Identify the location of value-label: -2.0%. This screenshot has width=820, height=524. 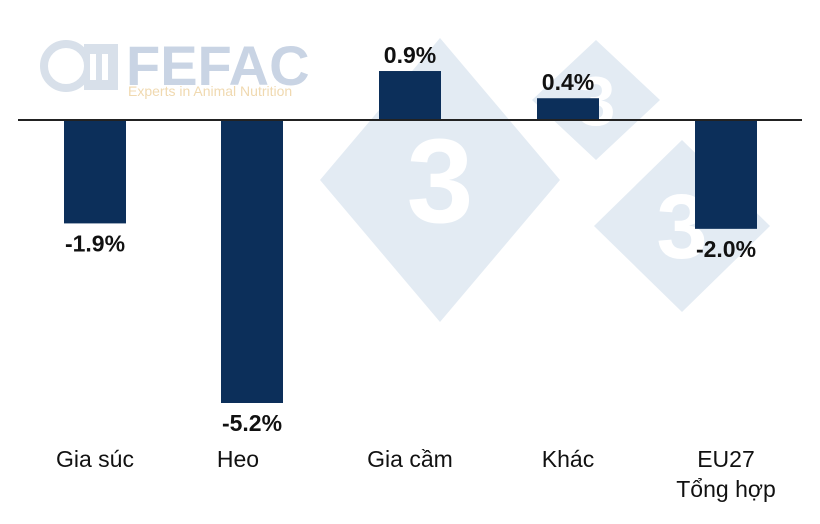
(726, 249).